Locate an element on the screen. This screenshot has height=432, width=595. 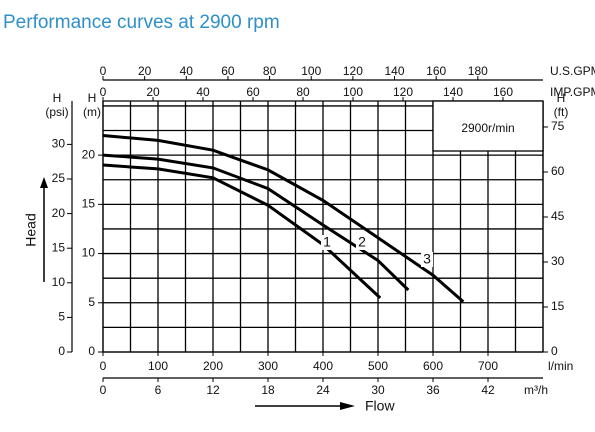
x-axis-unit: m³/h is located at coordinates (536, 390).